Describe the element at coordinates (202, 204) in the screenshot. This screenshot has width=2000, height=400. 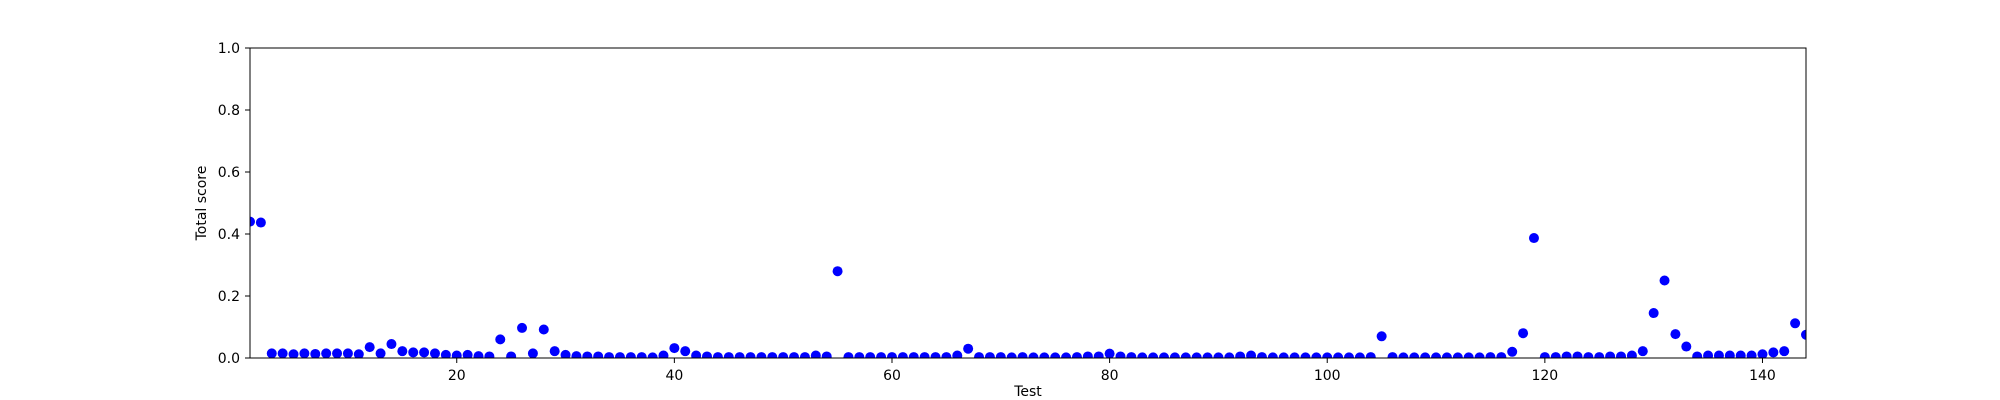
I see `y-axis-label: Total score` at that location.